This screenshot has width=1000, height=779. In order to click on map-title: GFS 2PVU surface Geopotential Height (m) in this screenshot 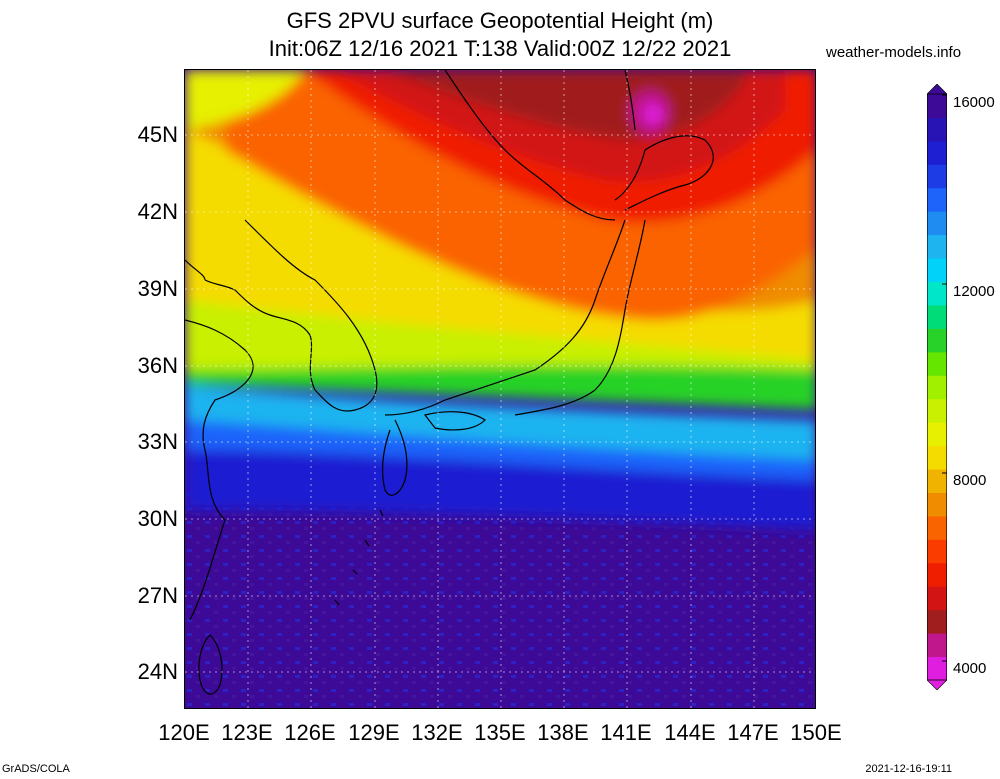, I will do `click(500, 20)`.